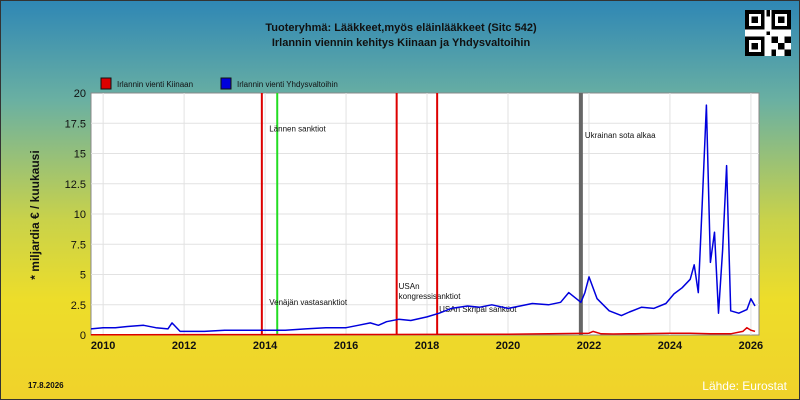  What do you see at coordinates (103, 346) in the screenshot?
I see `x-tick-label: 2010` at bounding box center [103, 346].